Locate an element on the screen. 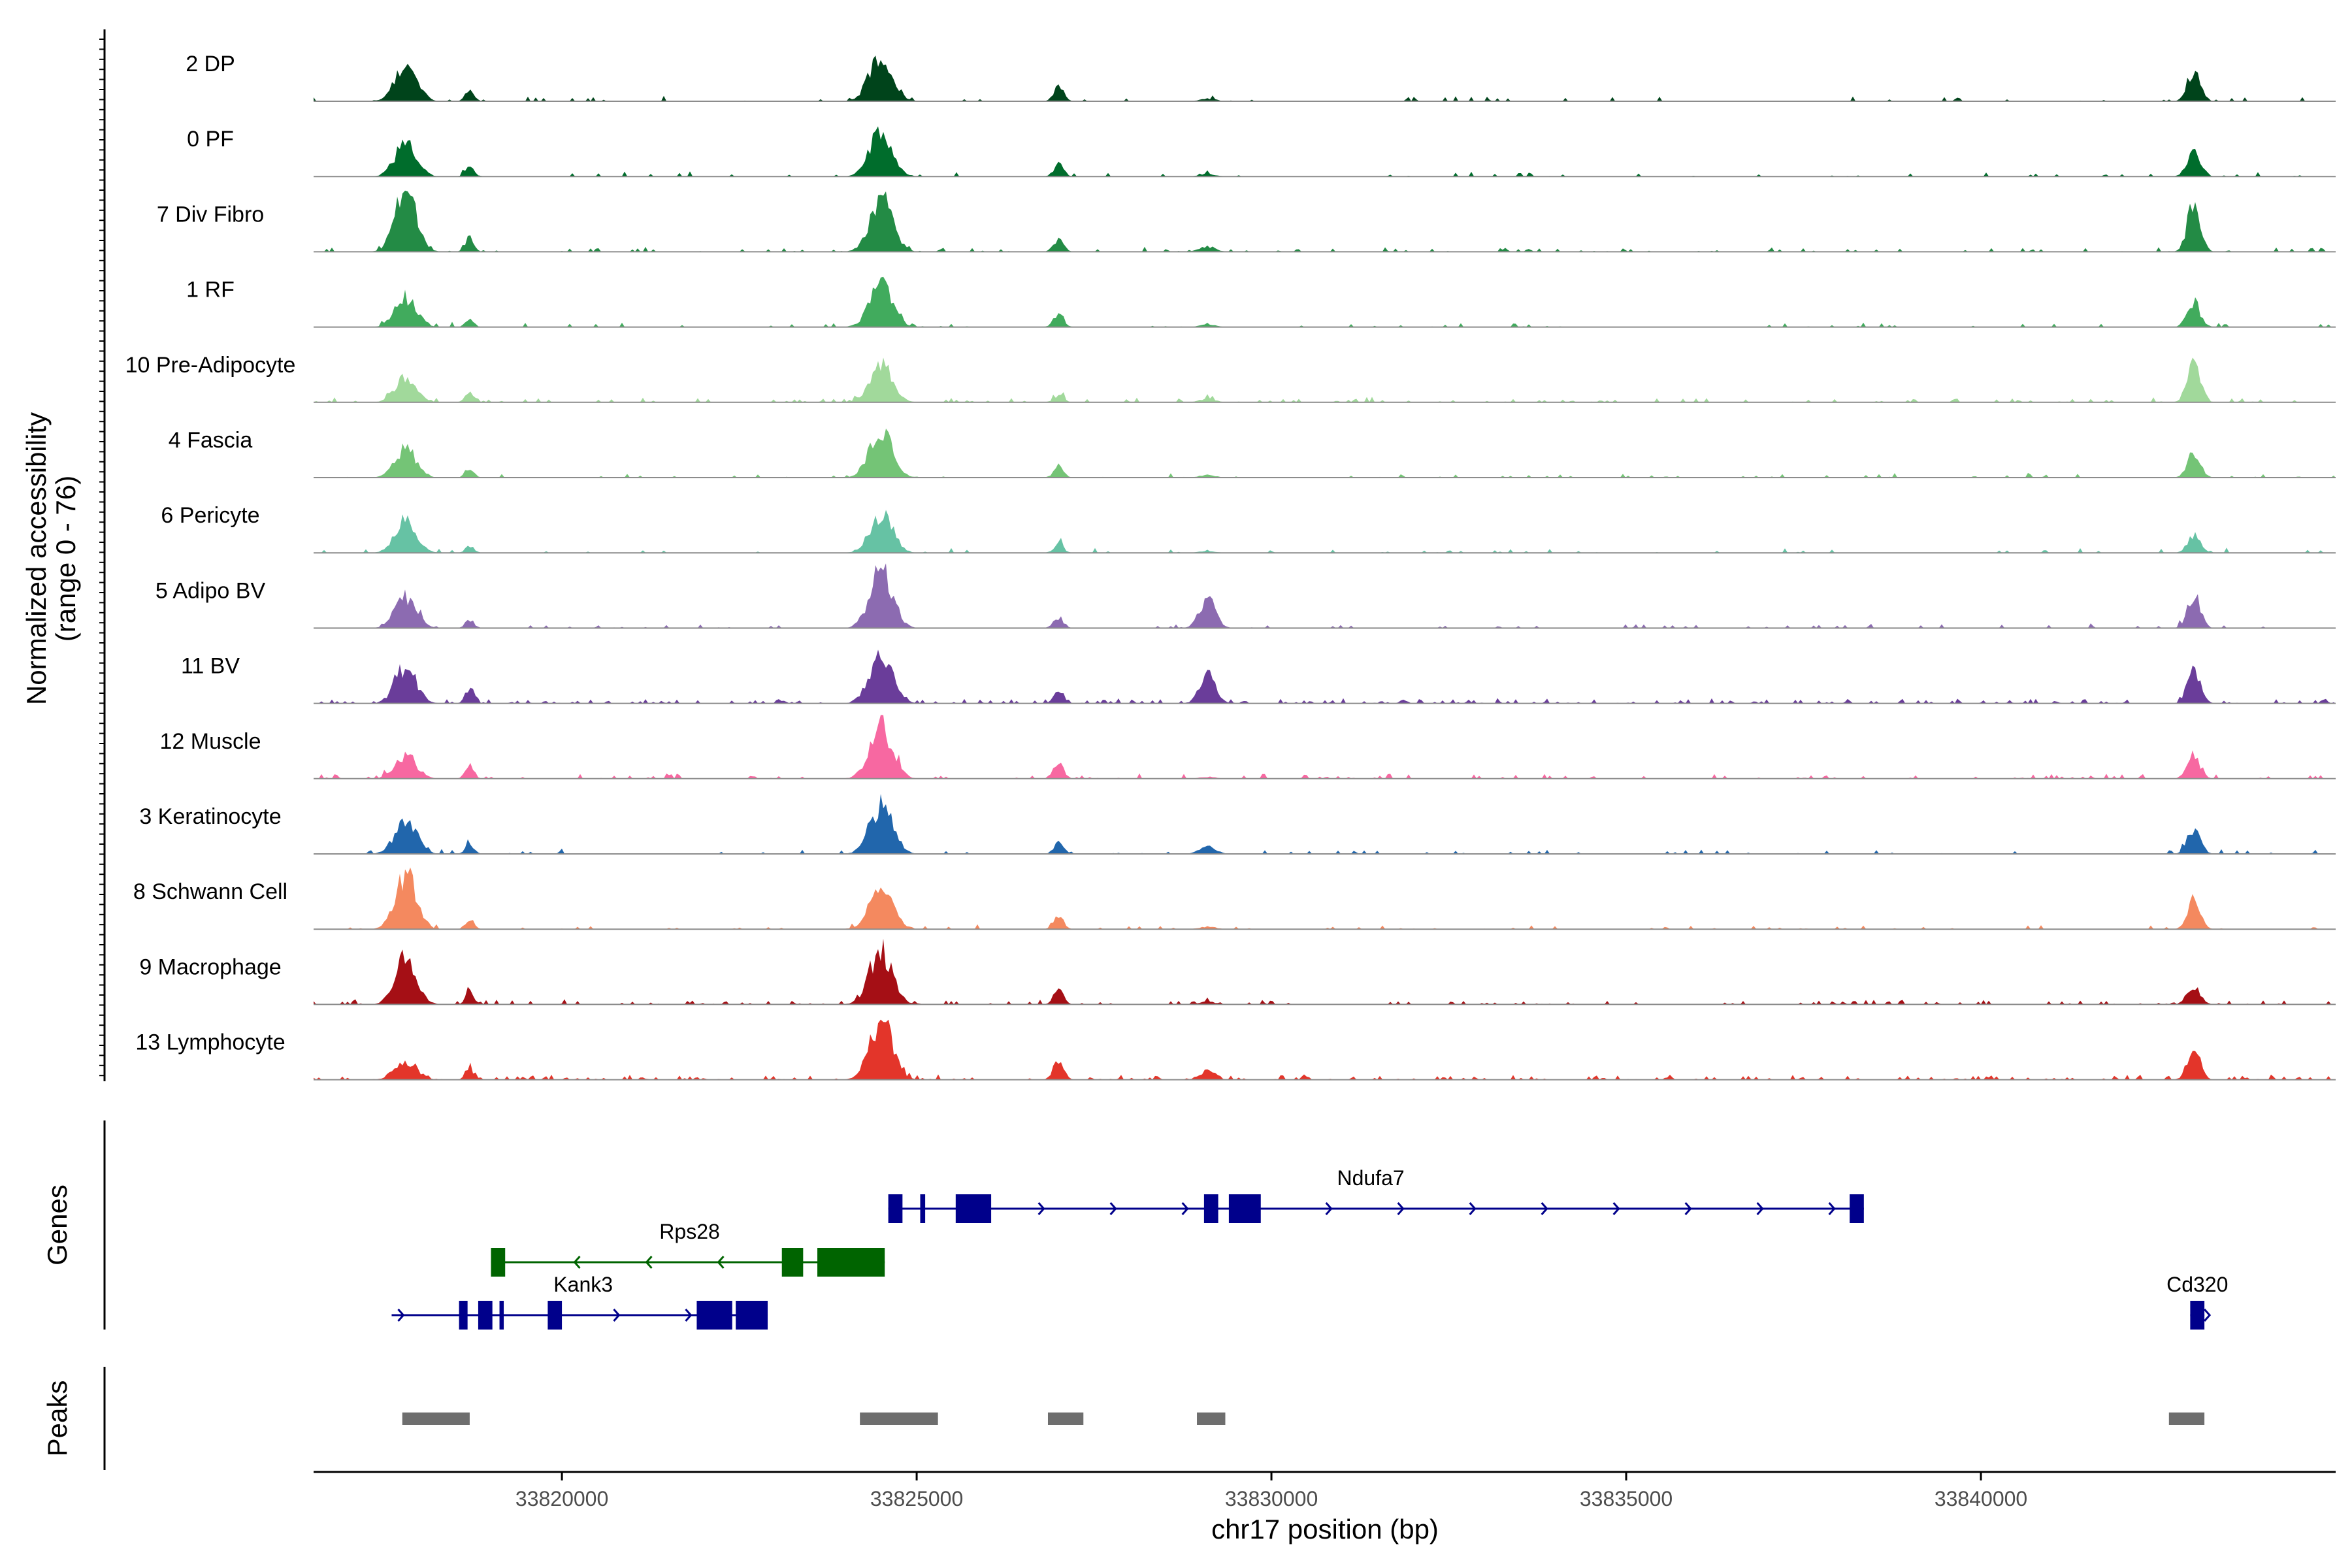  track-8: 5 Adipo BV is located at coordinates (1245, 596).